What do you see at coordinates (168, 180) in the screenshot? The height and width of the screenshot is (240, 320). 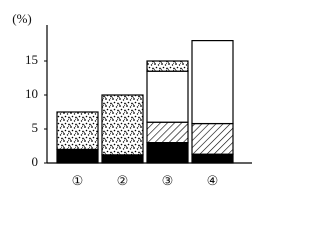 I see `x-tick-label: ③` at bounding box center [168, 180].